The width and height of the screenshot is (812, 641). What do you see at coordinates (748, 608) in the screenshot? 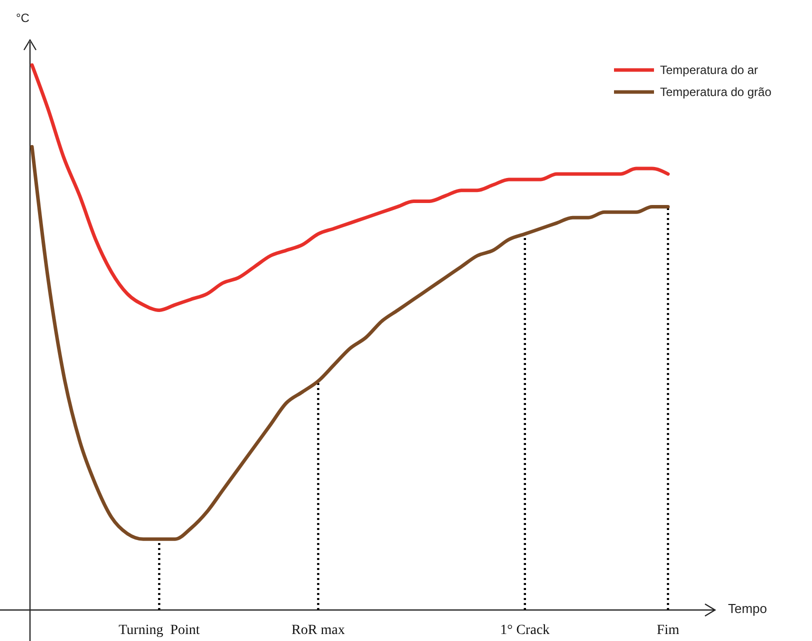
I see `x-axis-title: Tempo` at bounding box center [748, 608].